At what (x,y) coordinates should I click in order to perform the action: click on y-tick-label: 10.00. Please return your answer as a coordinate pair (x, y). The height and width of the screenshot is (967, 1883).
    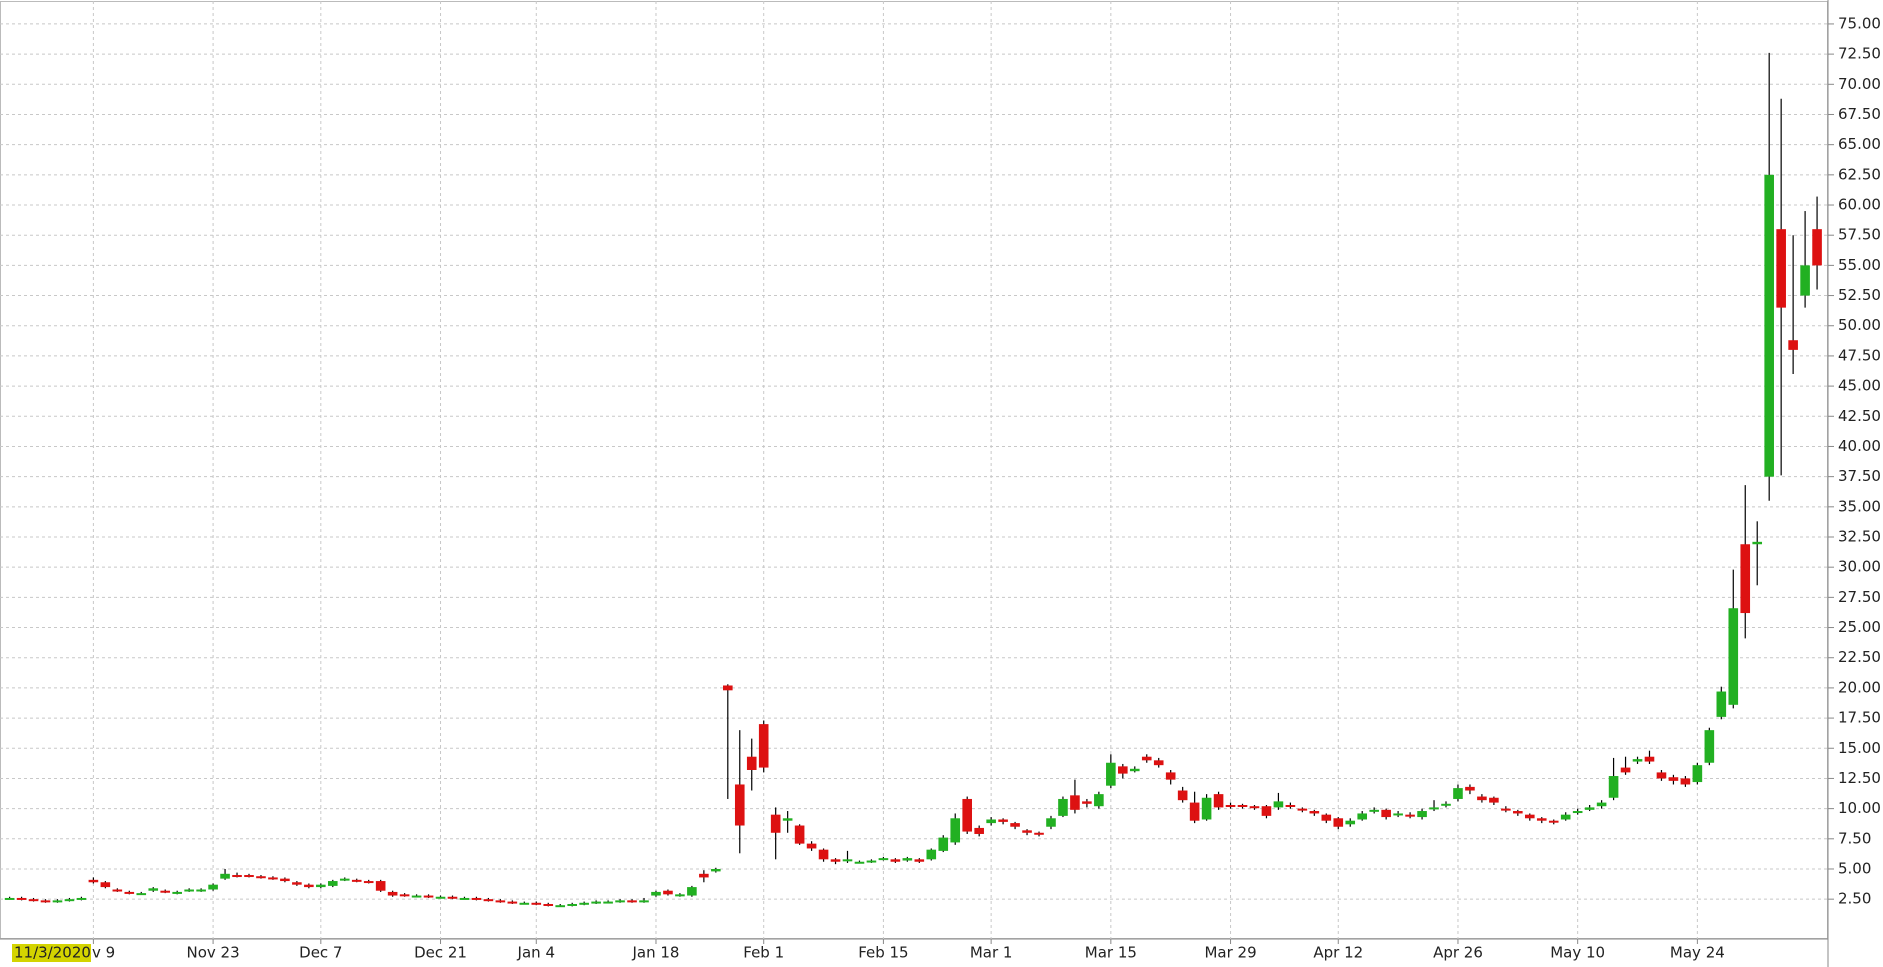
    Looking at the image, I should click on (1859, 808).